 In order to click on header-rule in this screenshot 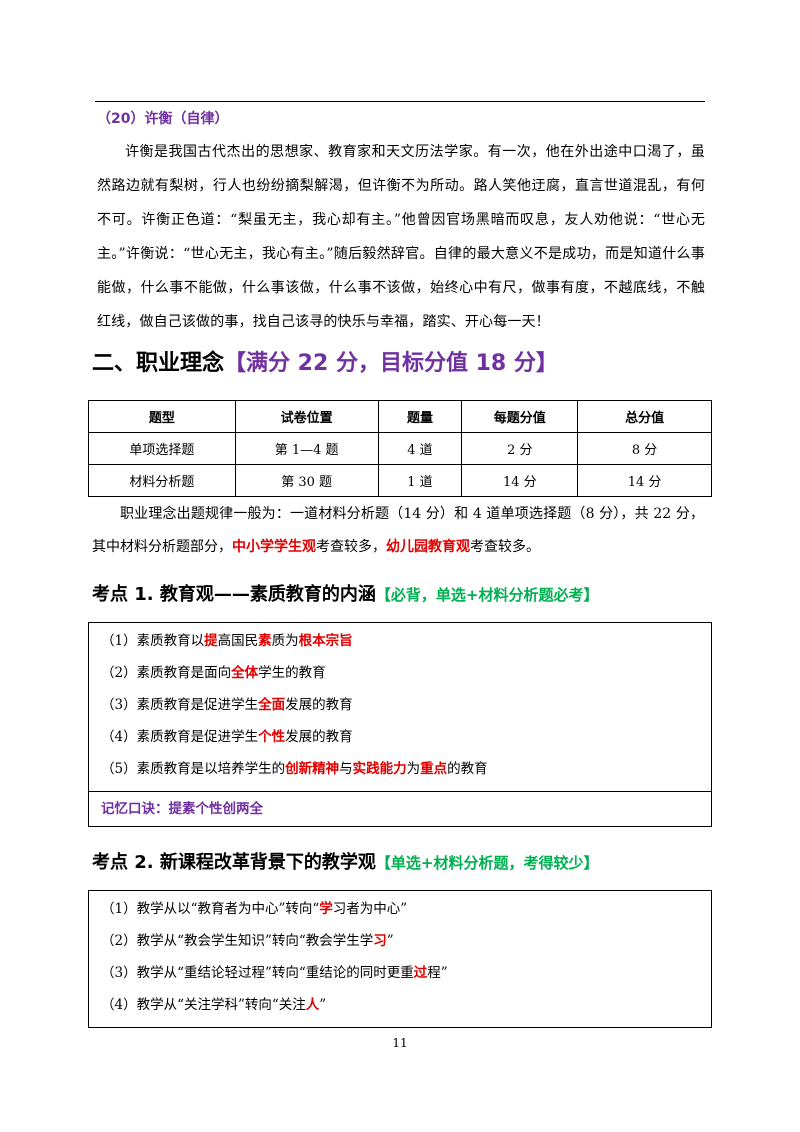, I will do `click(400, 101)`.